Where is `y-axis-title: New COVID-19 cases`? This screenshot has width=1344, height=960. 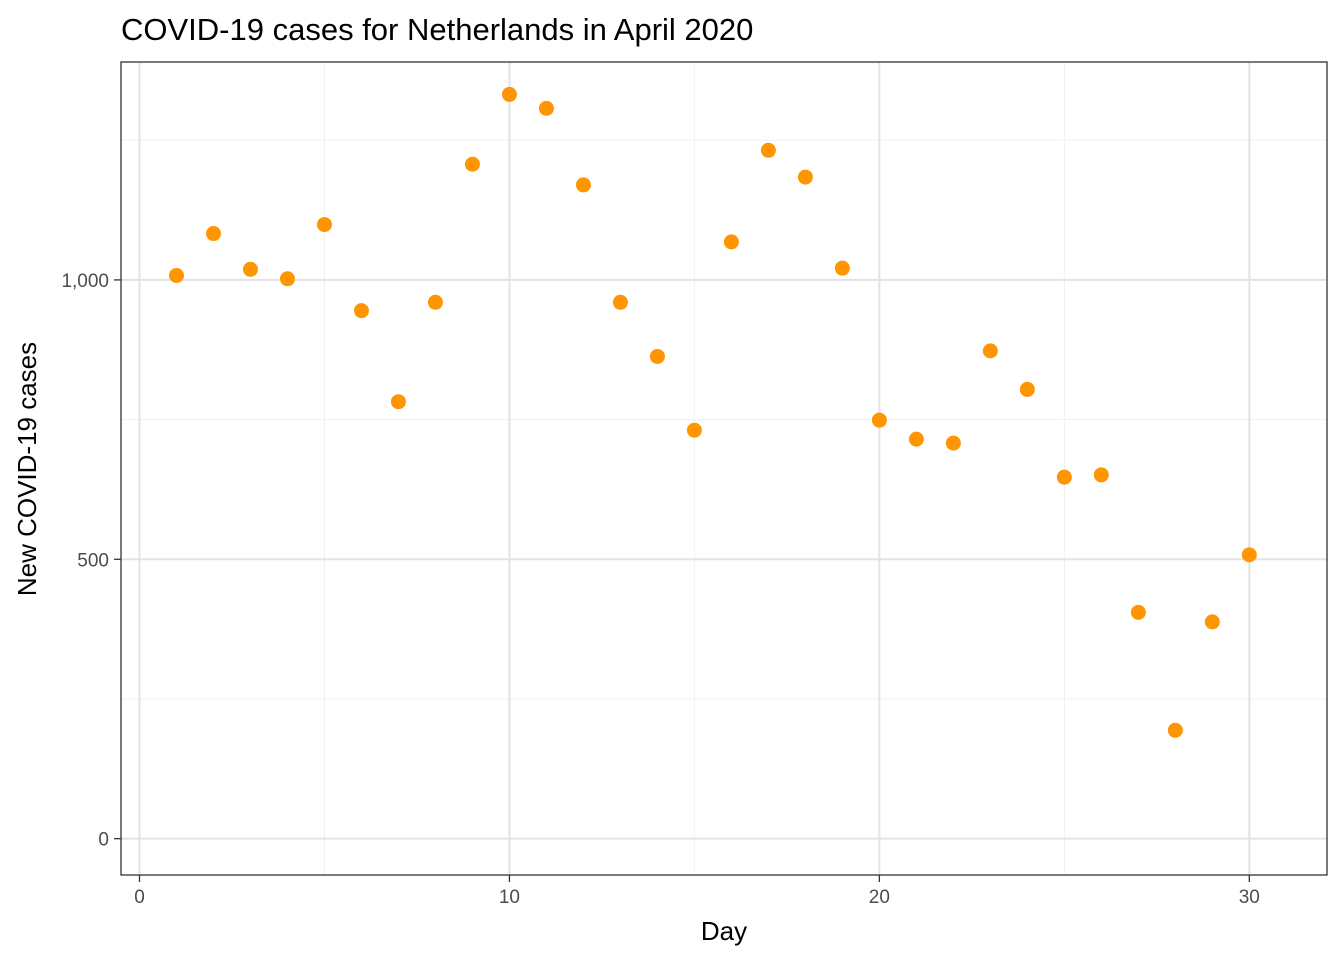
y-axis-title: New COVID-19 cases is located at coordinates (27, 469).